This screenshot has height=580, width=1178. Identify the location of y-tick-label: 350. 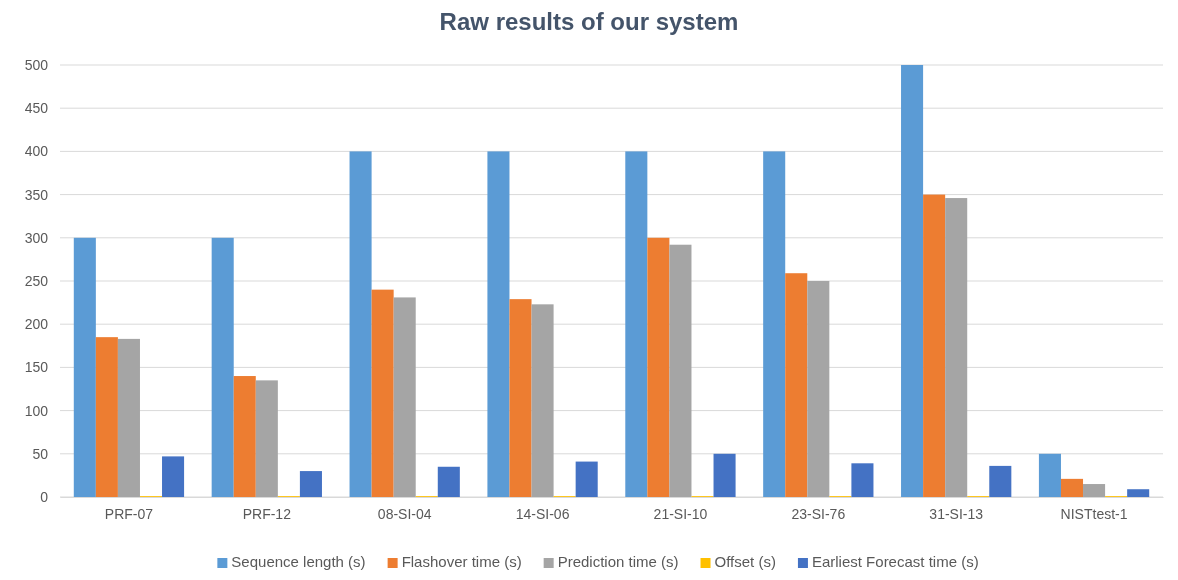
(36, 194).